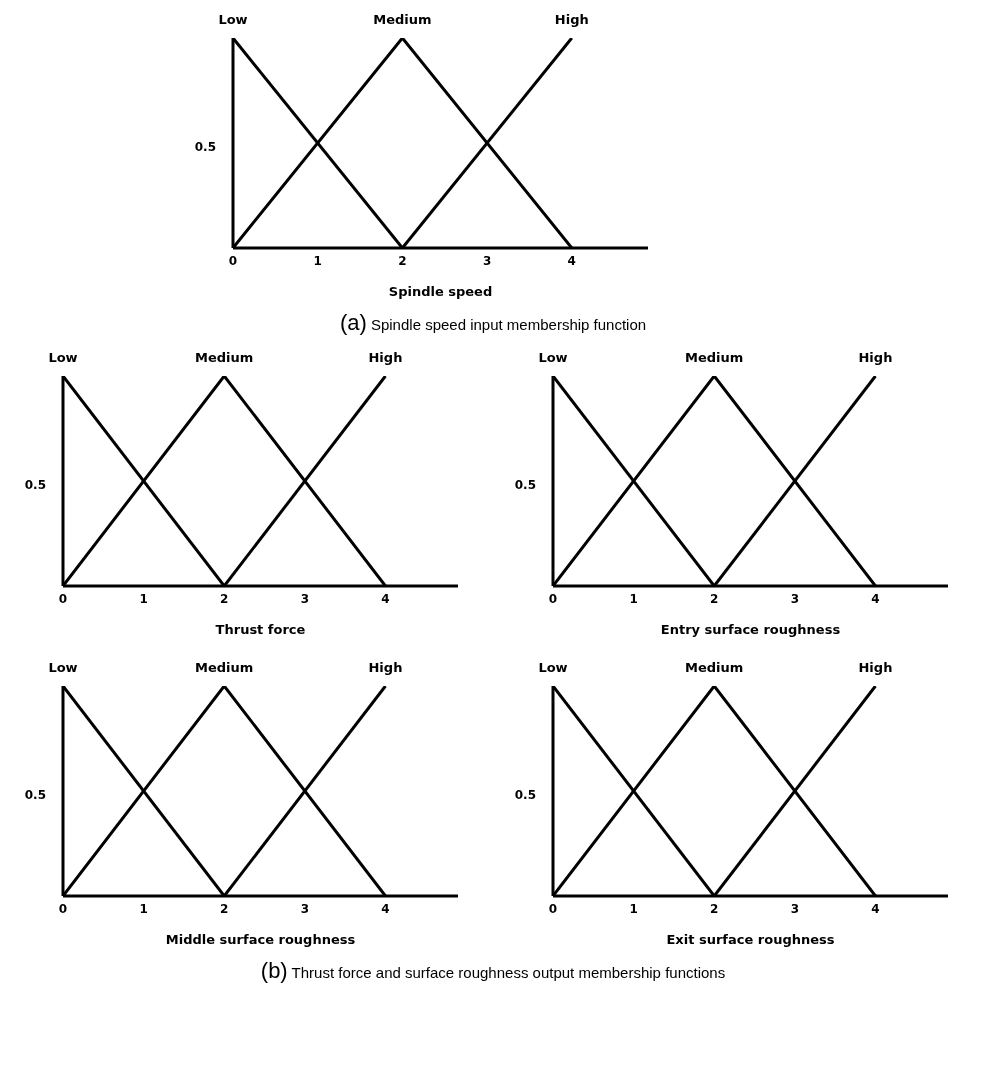 The image size is (990, 1069). Describe the element at coordinates (440, 291) in the screenshot. I see `x-axis-title: Spindle speed` at that location.